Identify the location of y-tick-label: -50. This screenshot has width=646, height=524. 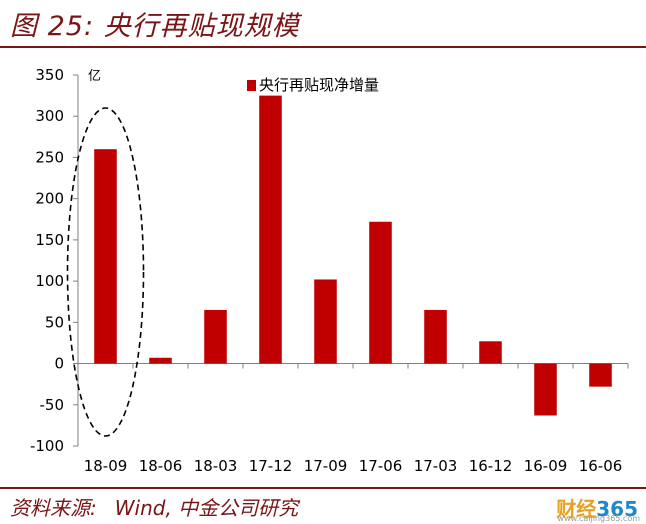
(52, 405).